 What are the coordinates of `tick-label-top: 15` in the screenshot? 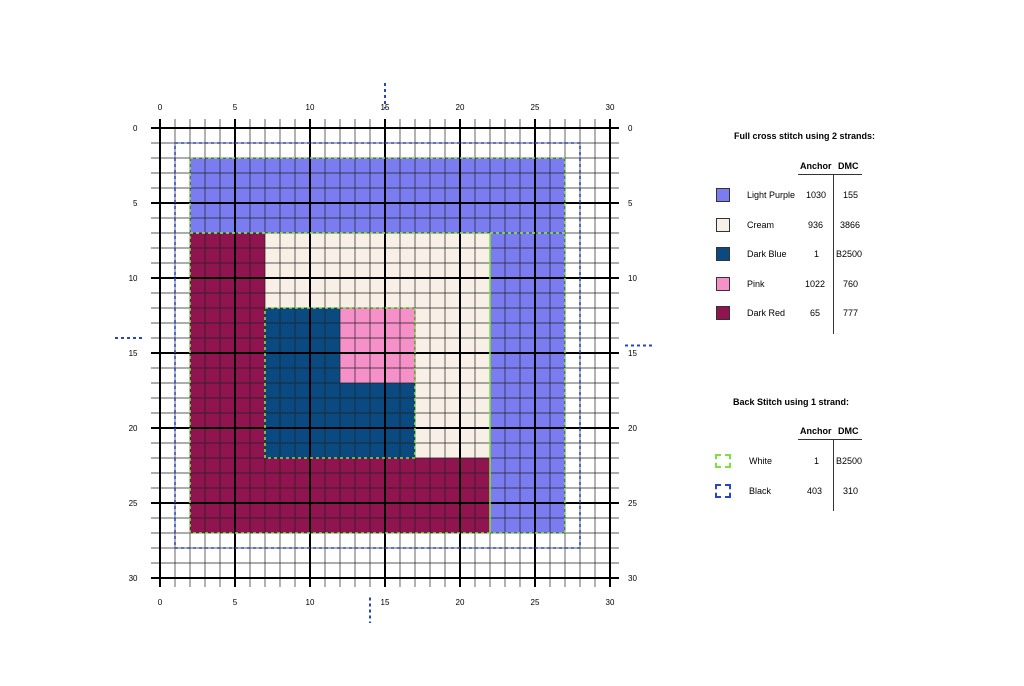 It's located at (385, 107).